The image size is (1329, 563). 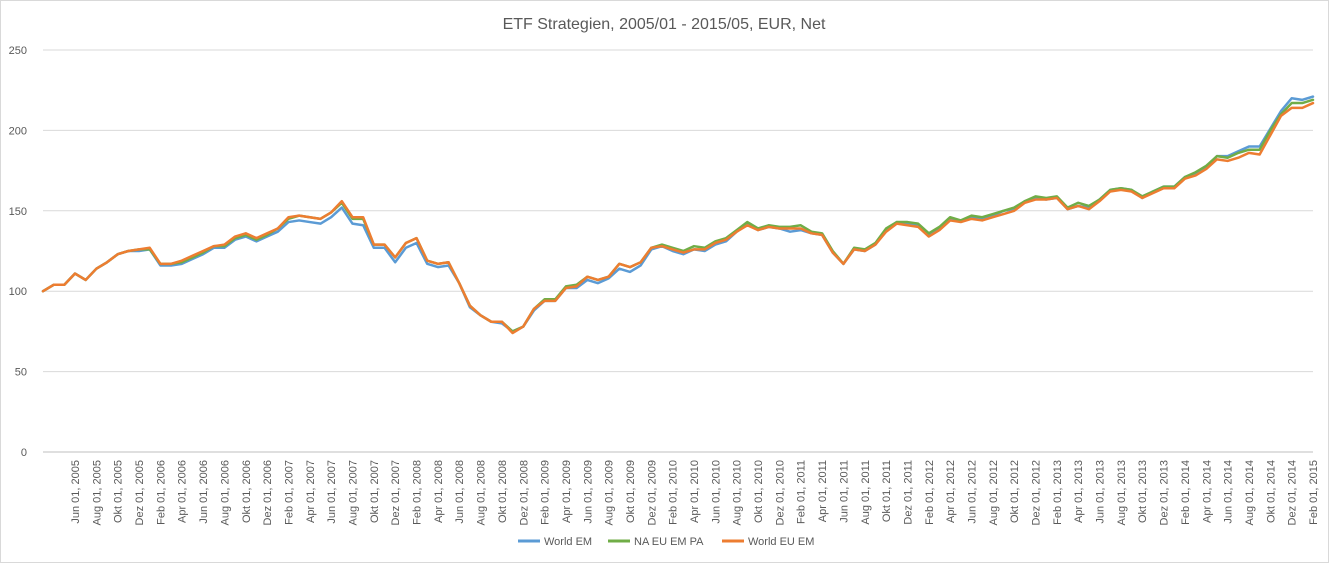 What do you see at coordinates (567, 491) in the screenshot?
I see `x-tick-label: Apr 01, 2009` at bounding box center [567, 491].